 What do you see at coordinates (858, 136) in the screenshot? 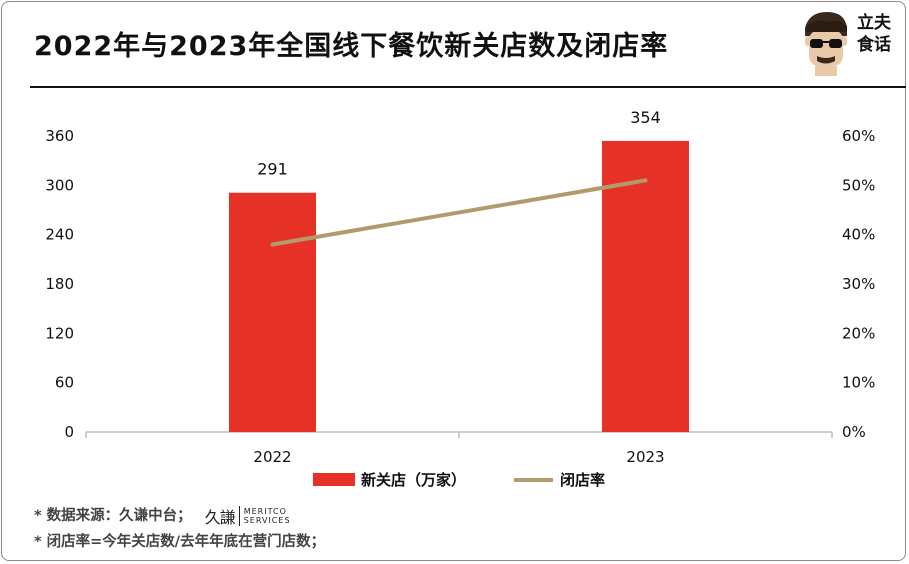
I see `right-tick-label: 60%` at bounding box center [858, 136].